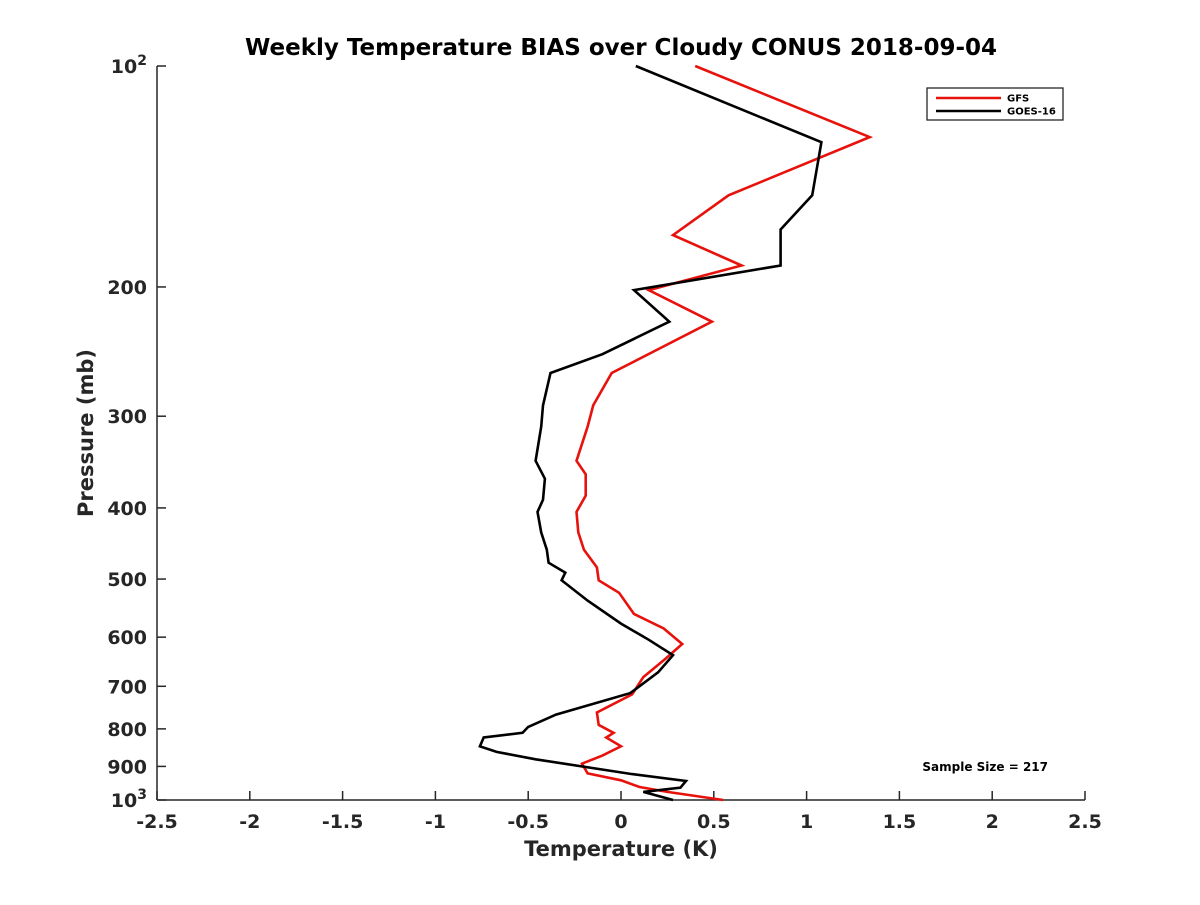 The height and width of the screenshot is (905, 1200). I want to click on y-tick-label: 600, so click(127, 638).